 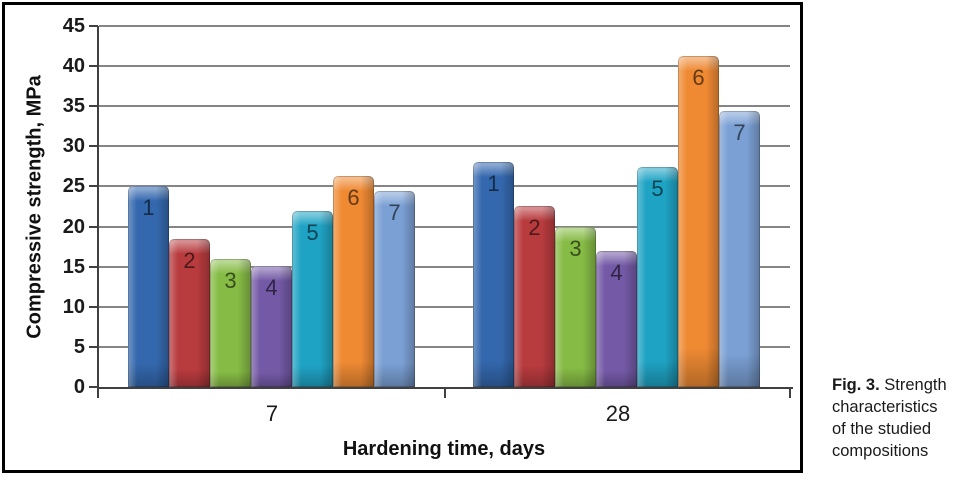 I want to click on y-tick-label-40: 40, so click(x=73, y=66).